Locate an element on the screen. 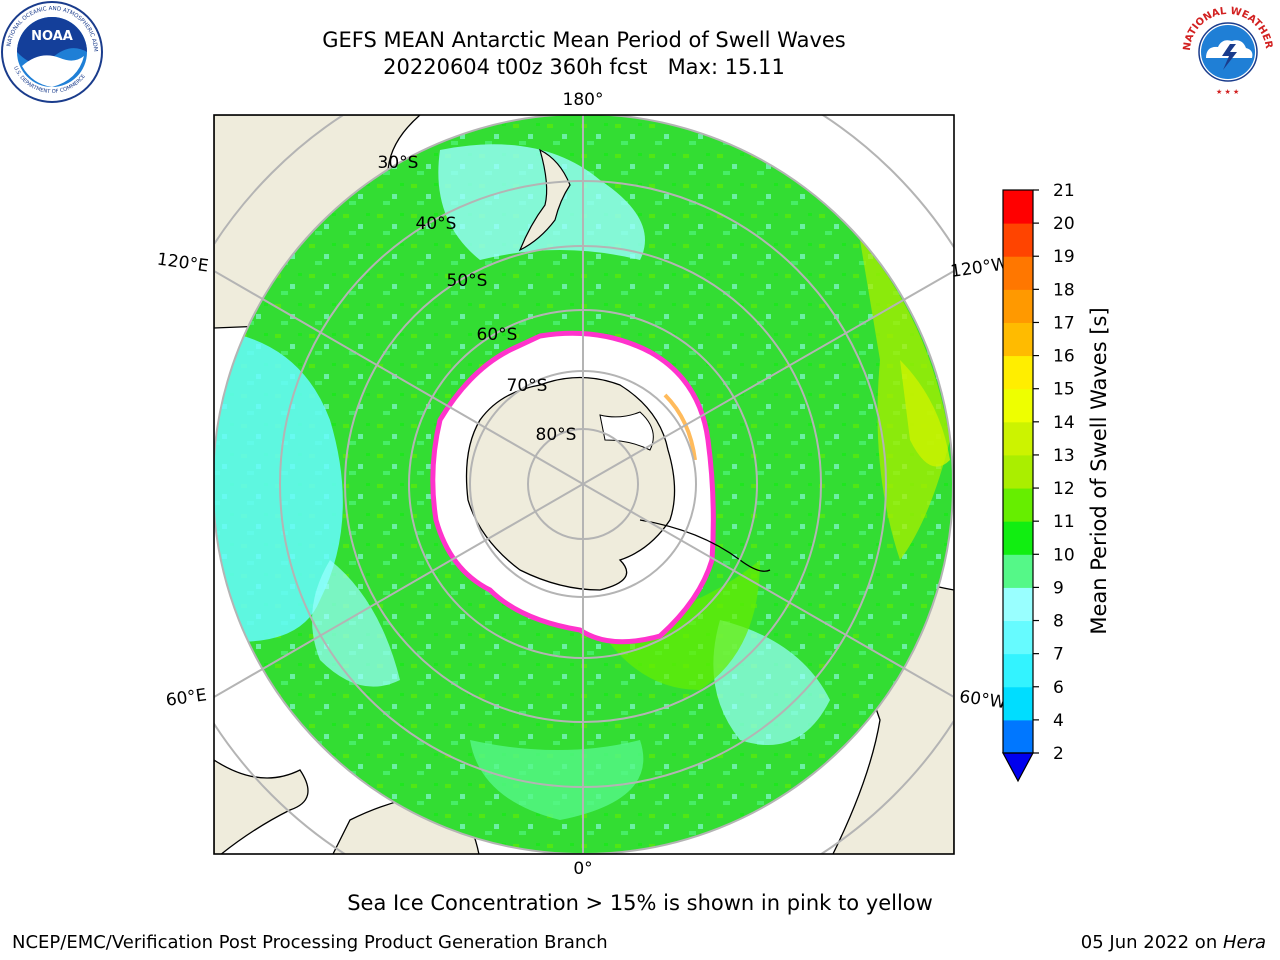  colorbar-tick-label: 13 is located at coordinates (1064, 456).